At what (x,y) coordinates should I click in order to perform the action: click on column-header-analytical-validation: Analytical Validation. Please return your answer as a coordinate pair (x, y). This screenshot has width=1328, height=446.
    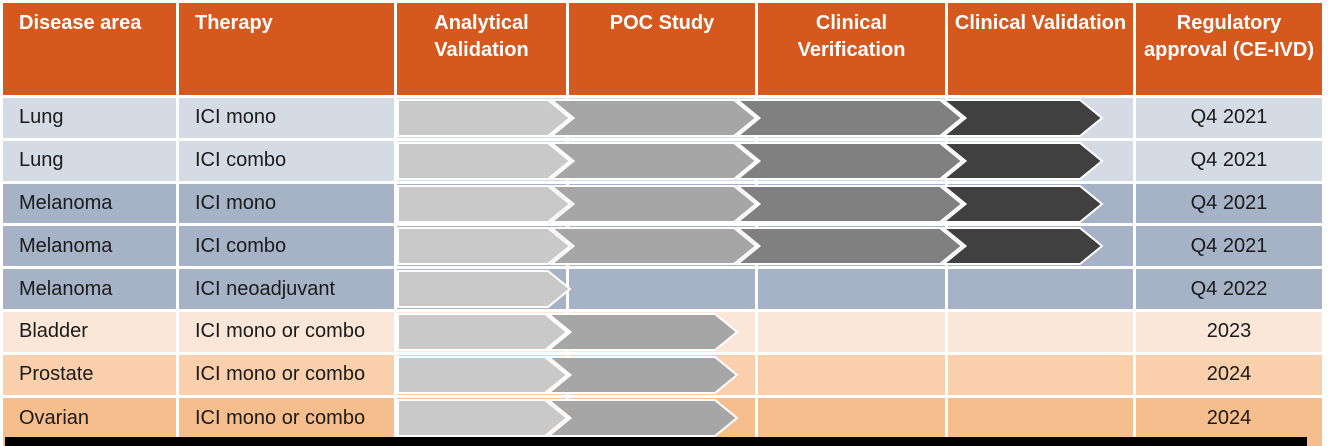
    Looking at the image, I should click on (481, 49).